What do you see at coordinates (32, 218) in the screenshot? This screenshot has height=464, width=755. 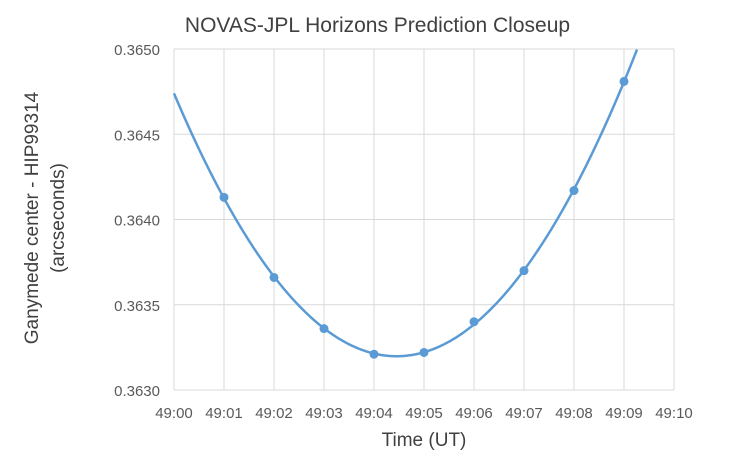 I see `y-axis-label-line1: Ganymede center - HIP99314` at bounding box center [32, 218].